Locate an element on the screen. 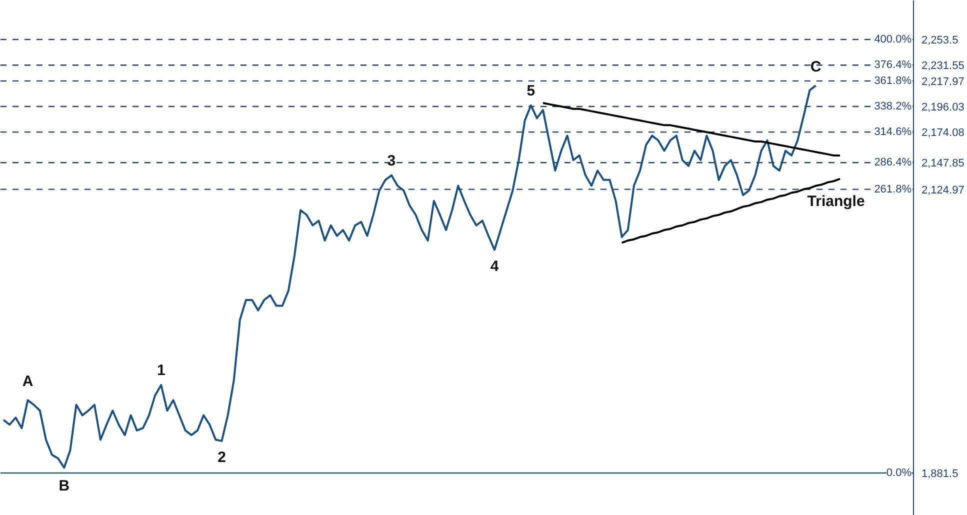  annotation: 376.4% is located at coordinates (893, 65).